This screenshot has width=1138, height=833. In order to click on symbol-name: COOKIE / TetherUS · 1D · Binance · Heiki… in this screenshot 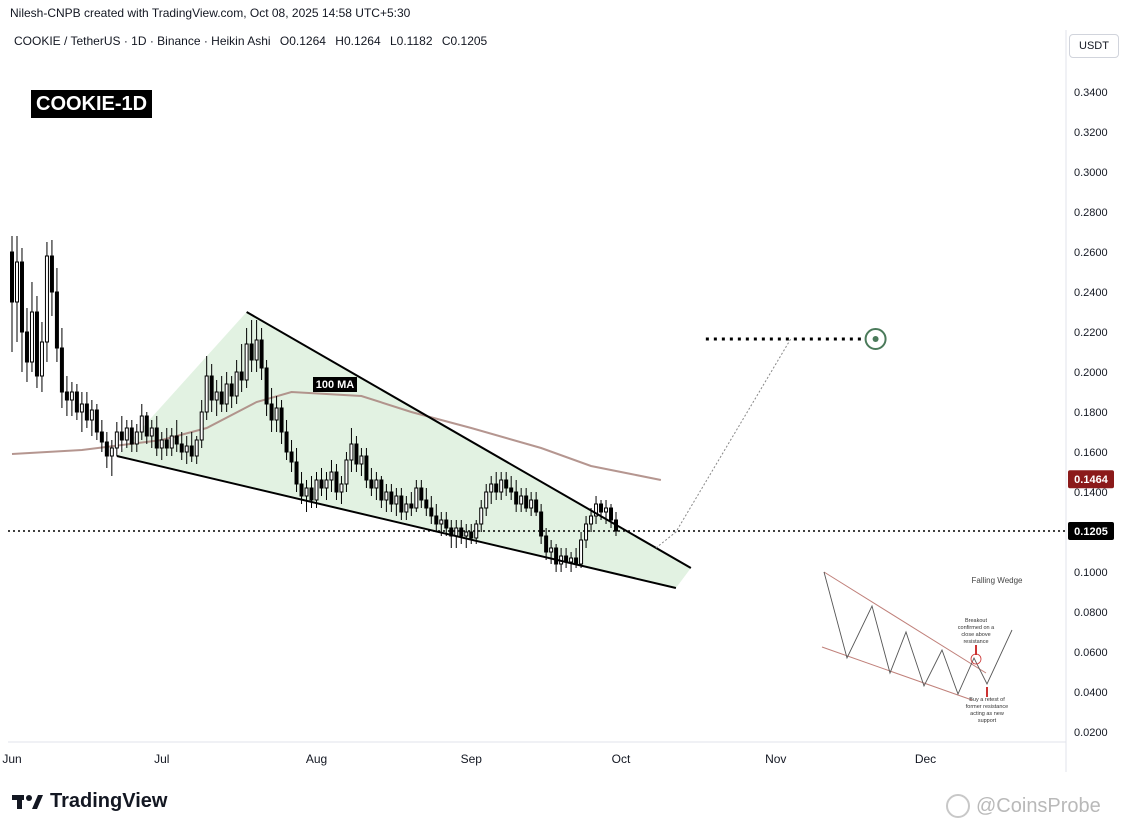, I will do `click(142, 41)`.